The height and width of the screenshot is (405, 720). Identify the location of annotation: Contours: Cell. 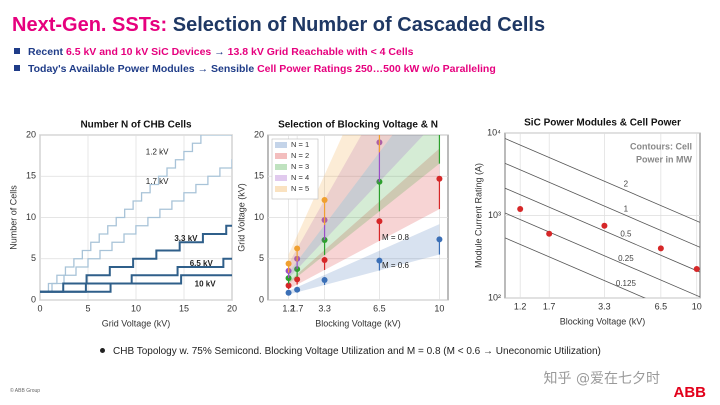
(661, 146).